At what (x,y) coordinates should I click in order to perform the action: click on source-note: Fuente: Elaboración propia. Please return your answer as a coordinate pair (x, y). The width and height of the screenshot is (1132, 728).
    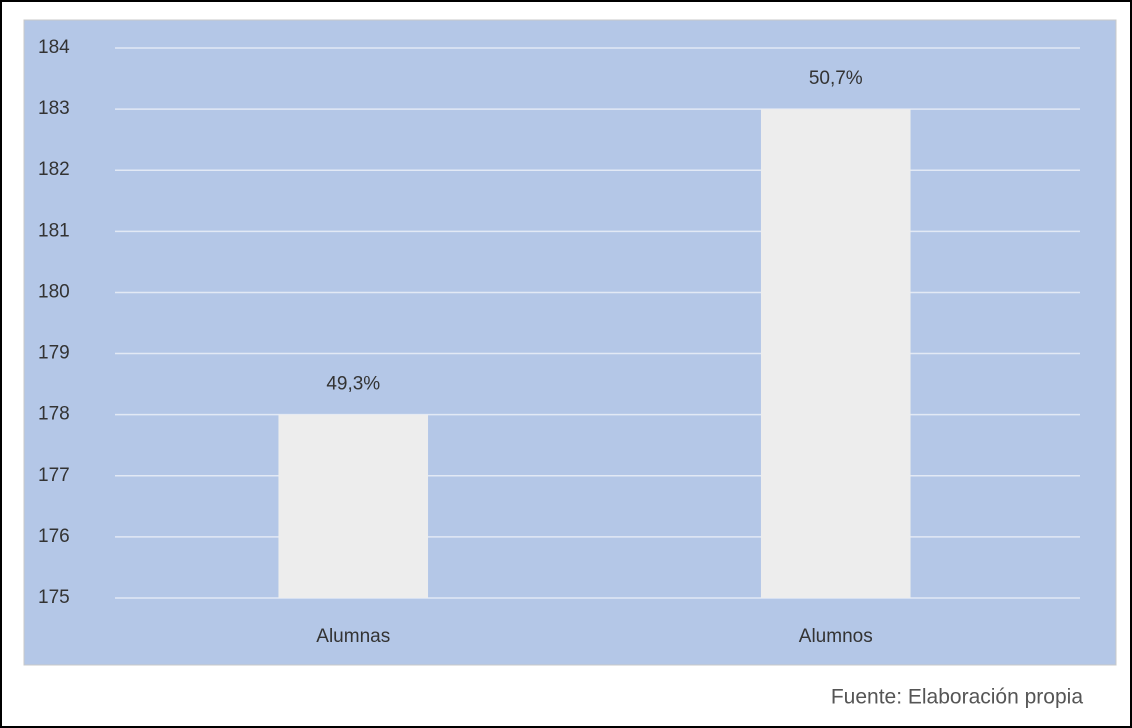
    Looking at the image, I should click on (957, 697).